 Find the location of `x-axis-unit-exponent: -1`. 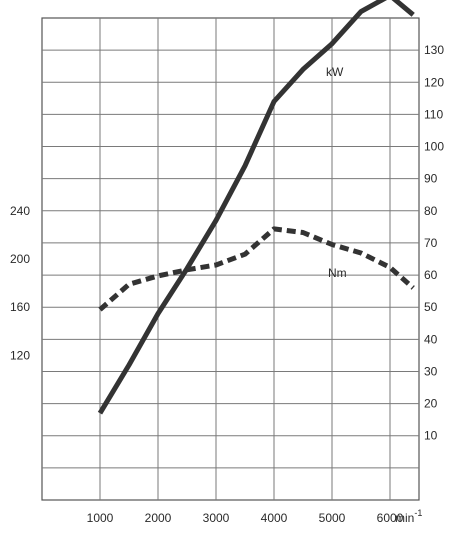

x-axis-unit-exponent: -1 is located at coordinates (418, 513).